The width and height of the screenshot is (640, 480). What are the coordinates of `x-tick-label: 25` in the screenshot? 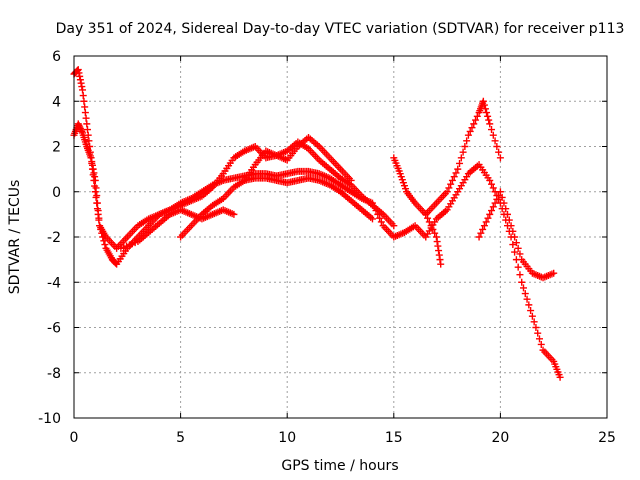 It's located at (607, 438).